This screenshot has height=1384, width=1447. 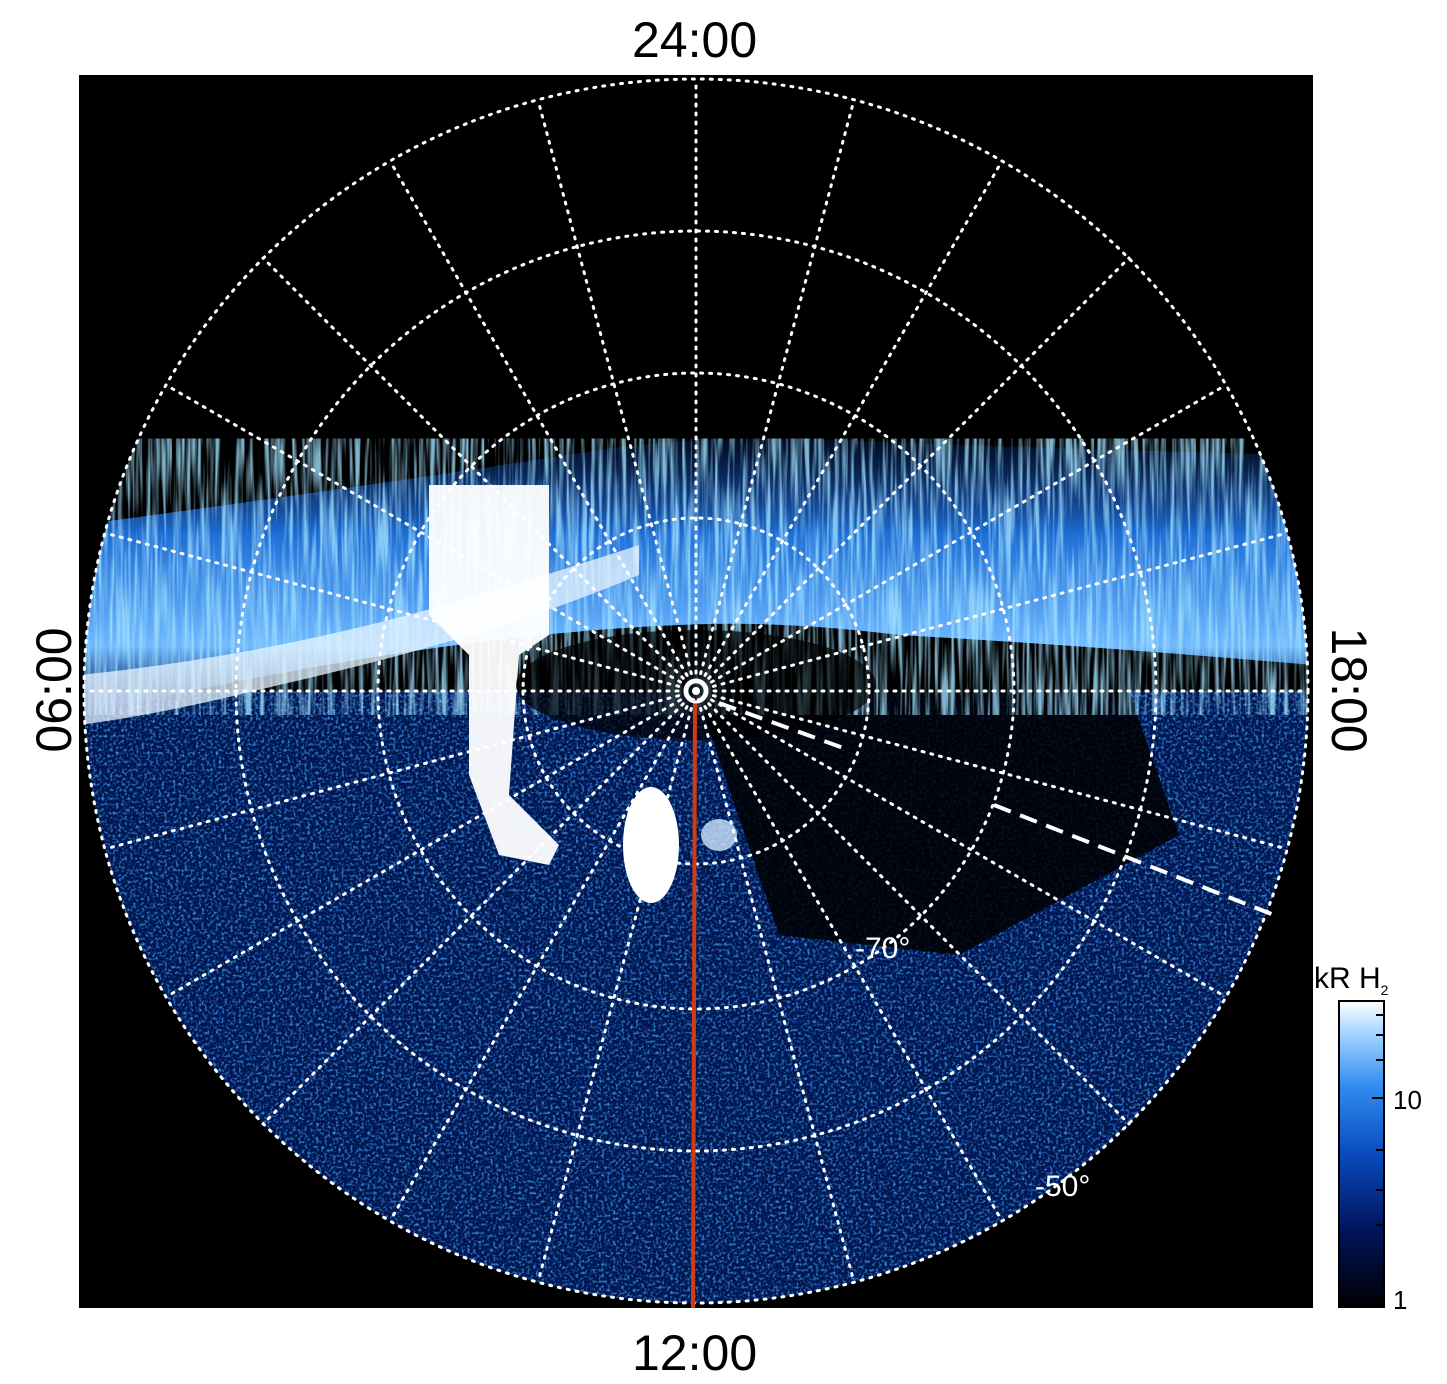 What do you see at coordinates (1349, 690) in the screenshot?
I see `local-time-label-18: 18:00` at bounding box center [1349, 690].